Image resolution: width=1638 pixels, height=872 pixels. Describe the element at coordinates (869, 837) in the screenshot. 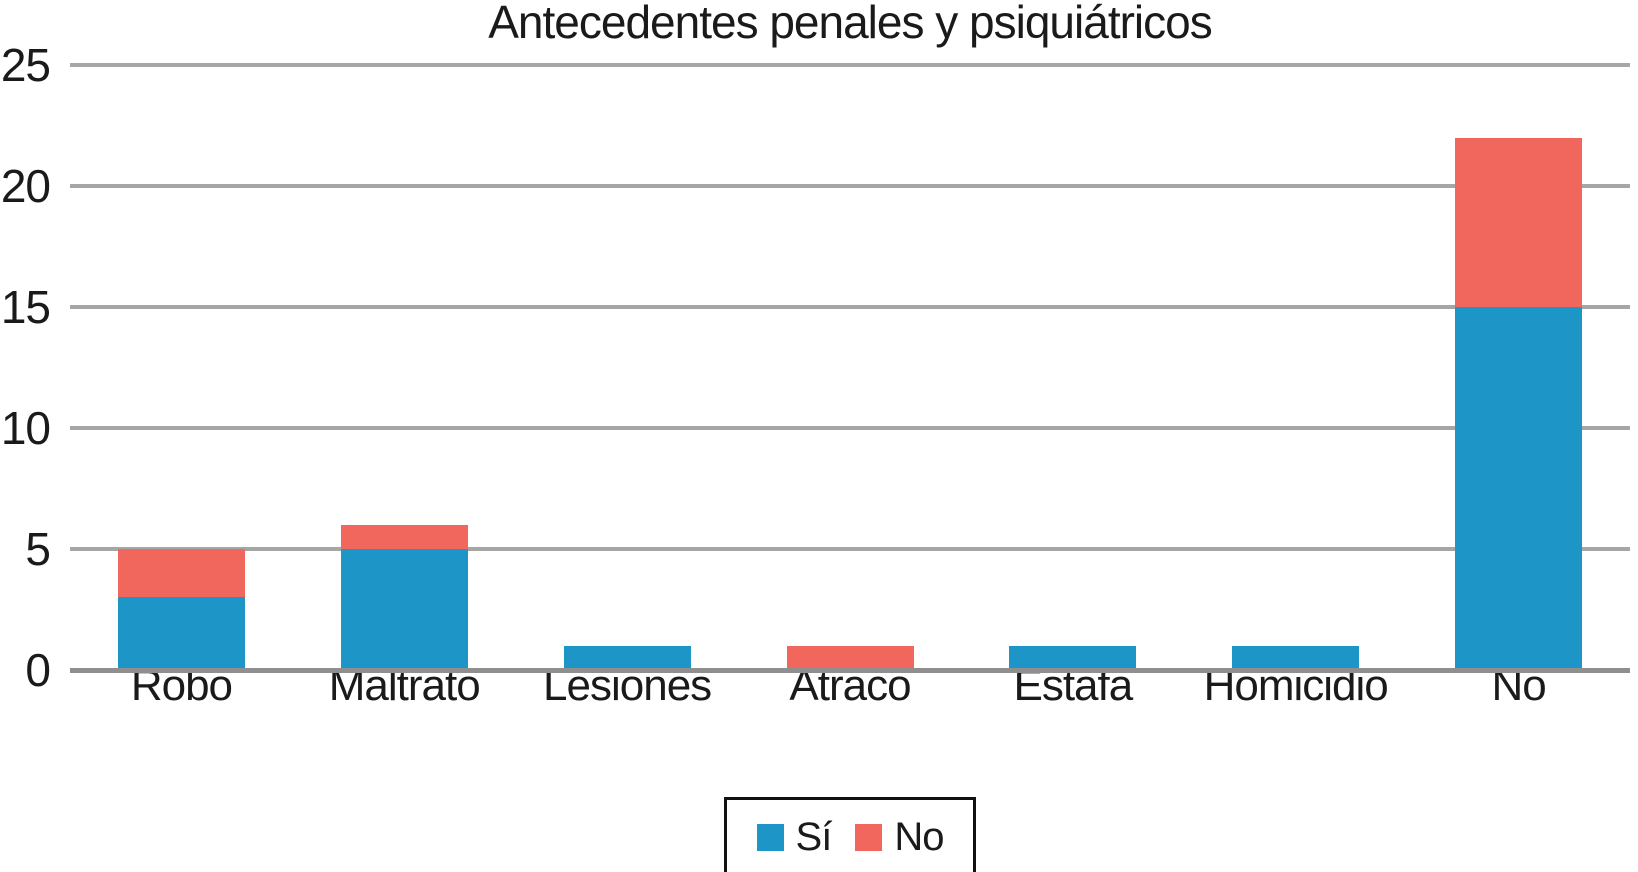

I see `legend-swatch-no` at that location.